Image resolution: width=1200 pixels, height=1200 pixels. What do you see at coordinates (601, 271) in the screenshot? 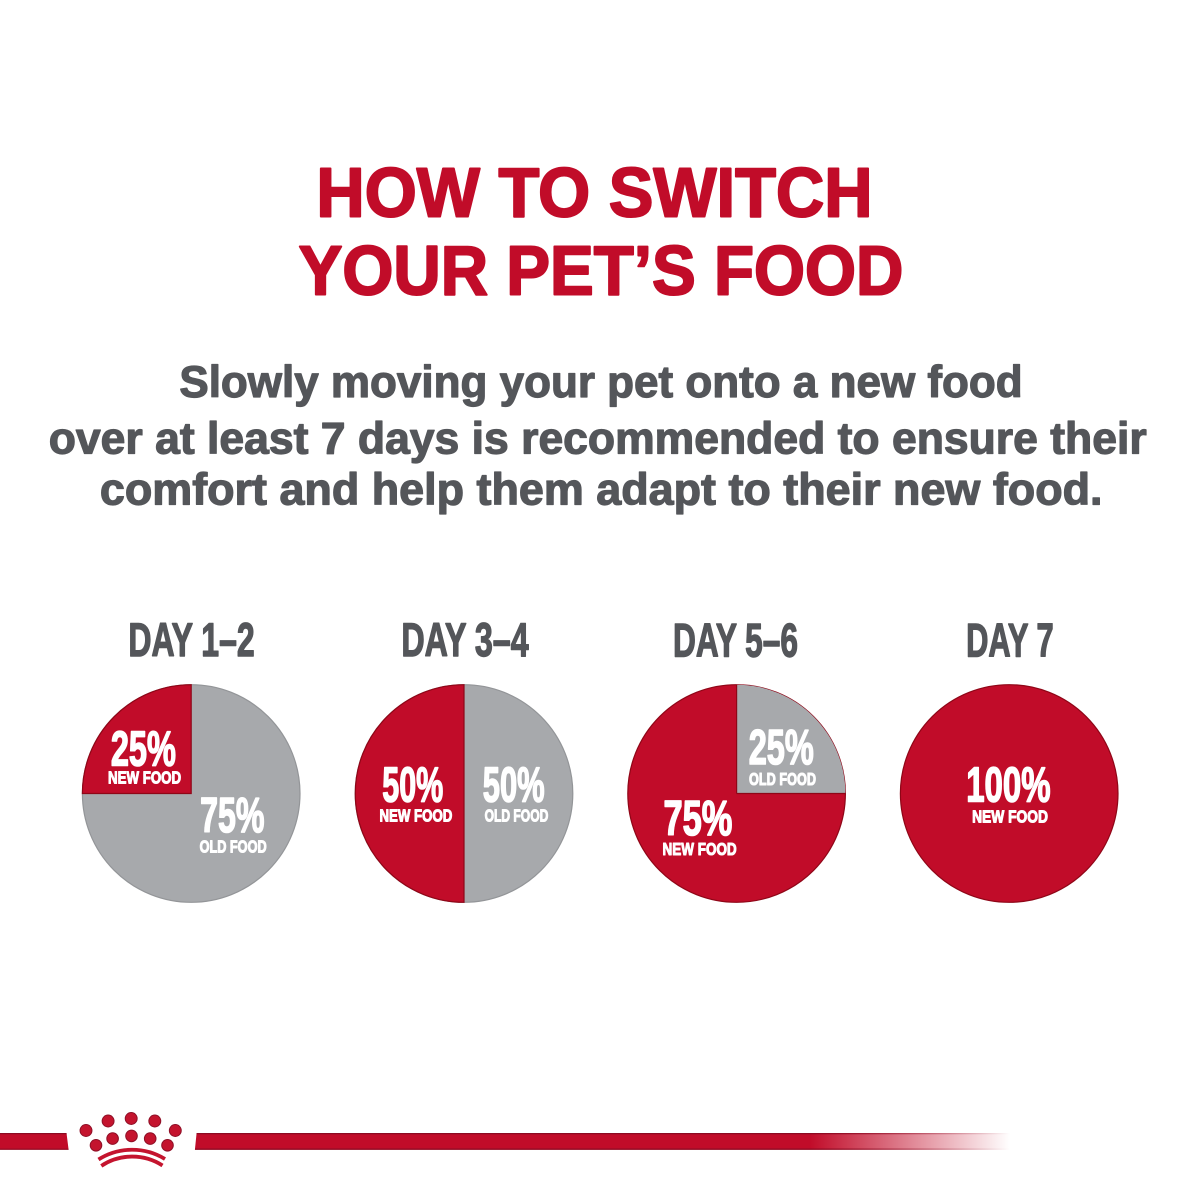
I see `svg-text: YOUR PET’S FOOD` at bounding box center [601, 271].